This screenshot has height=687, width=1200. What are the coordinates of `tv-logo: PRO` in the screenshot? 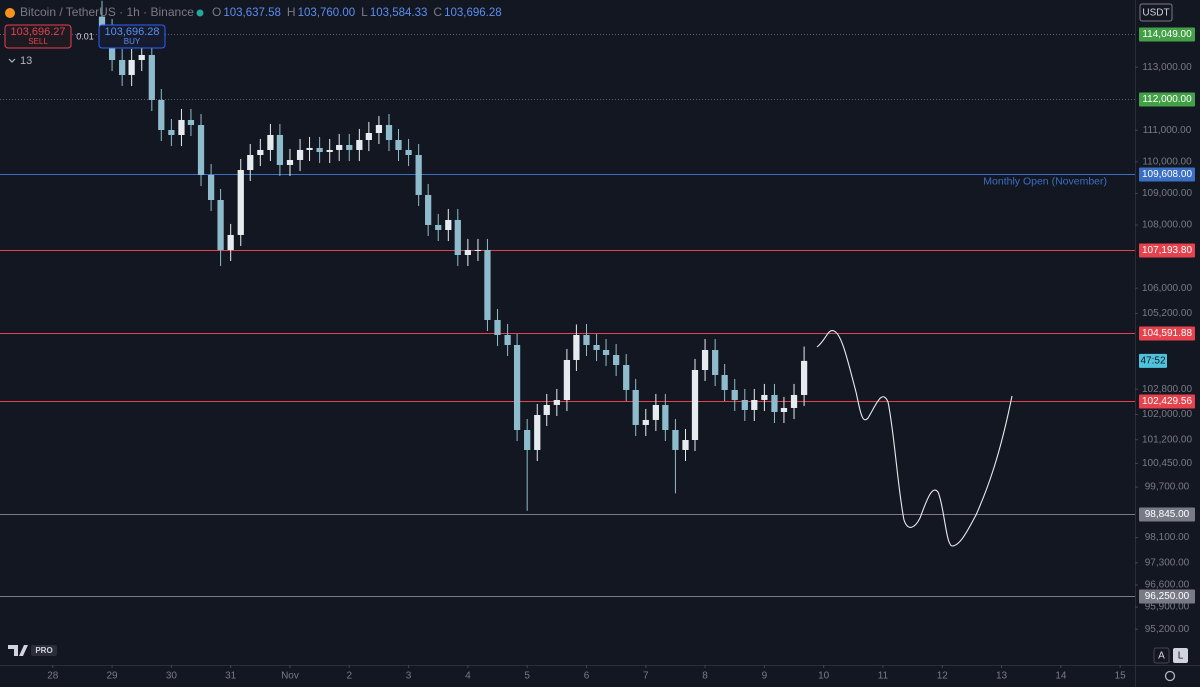 It's located at (32, 650).